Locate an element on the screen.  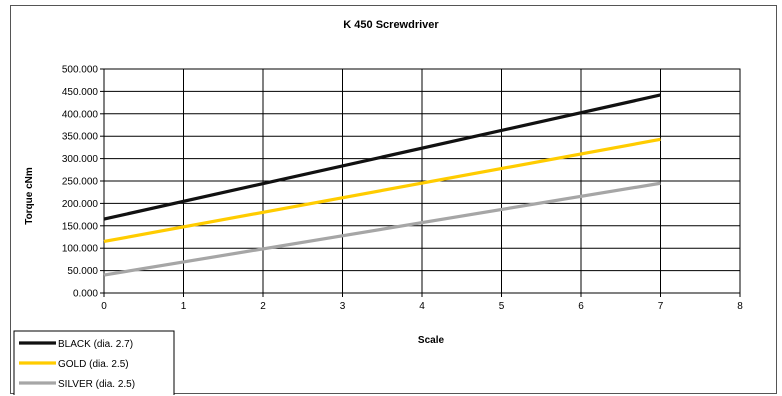
x-tick-label: 5 is located at coordinates (502, 306).